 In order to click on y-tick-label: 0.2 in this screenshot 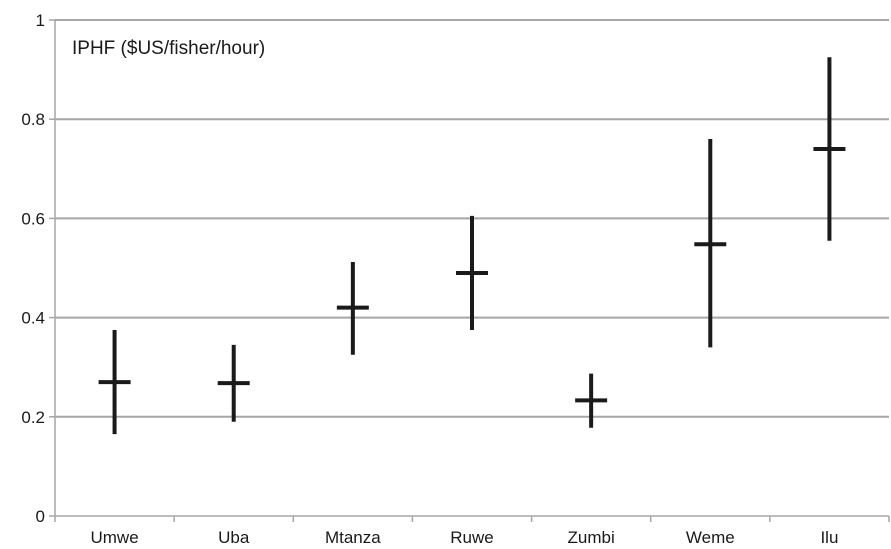, I will do `click(33, 417)`.